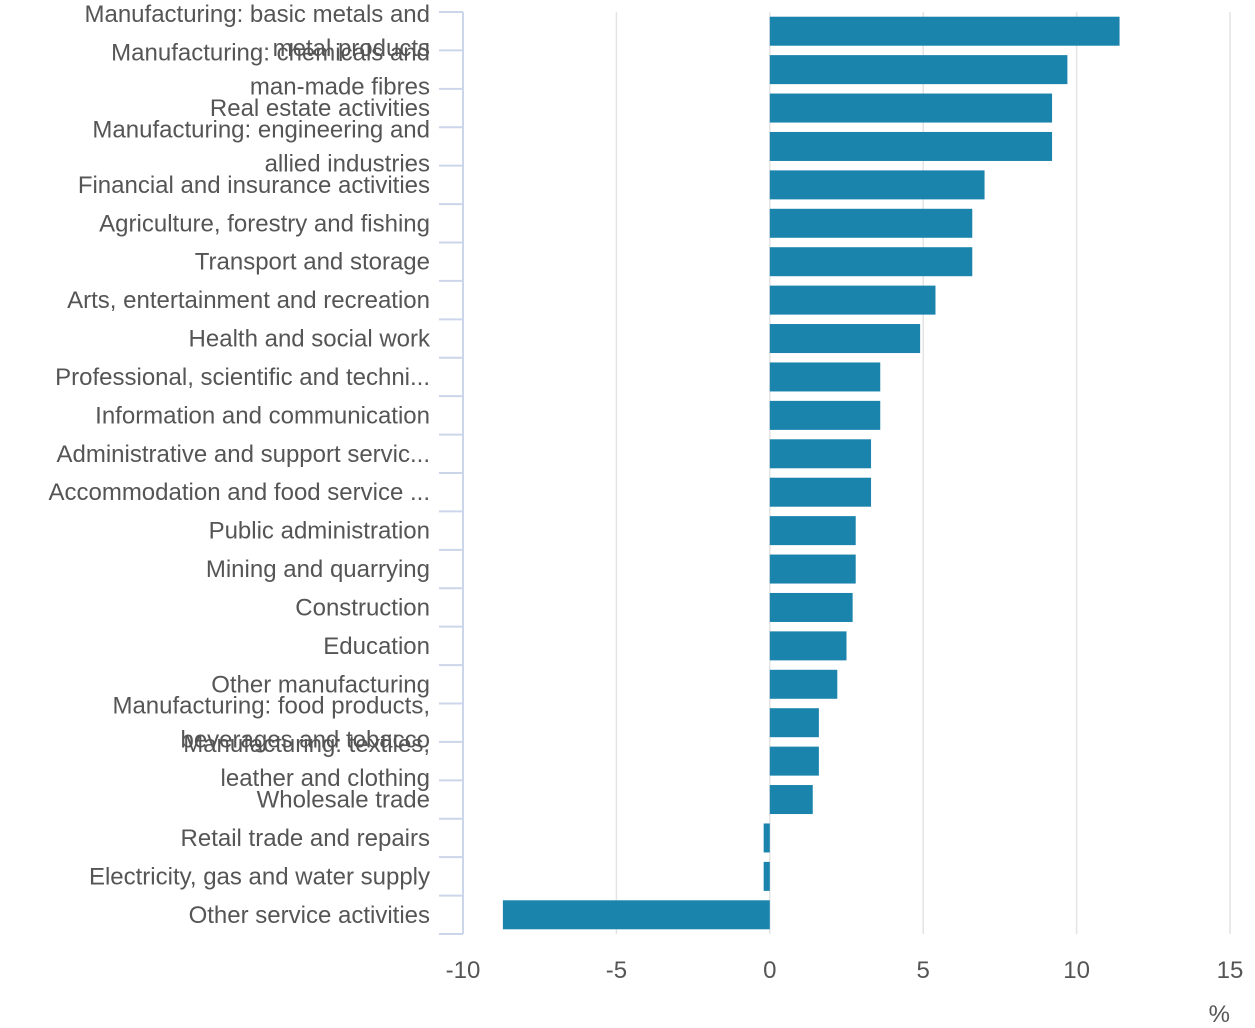 The height and width of the screenshot is (1028, 1255). I want to click on category-label: Construction, so click(362, 607).